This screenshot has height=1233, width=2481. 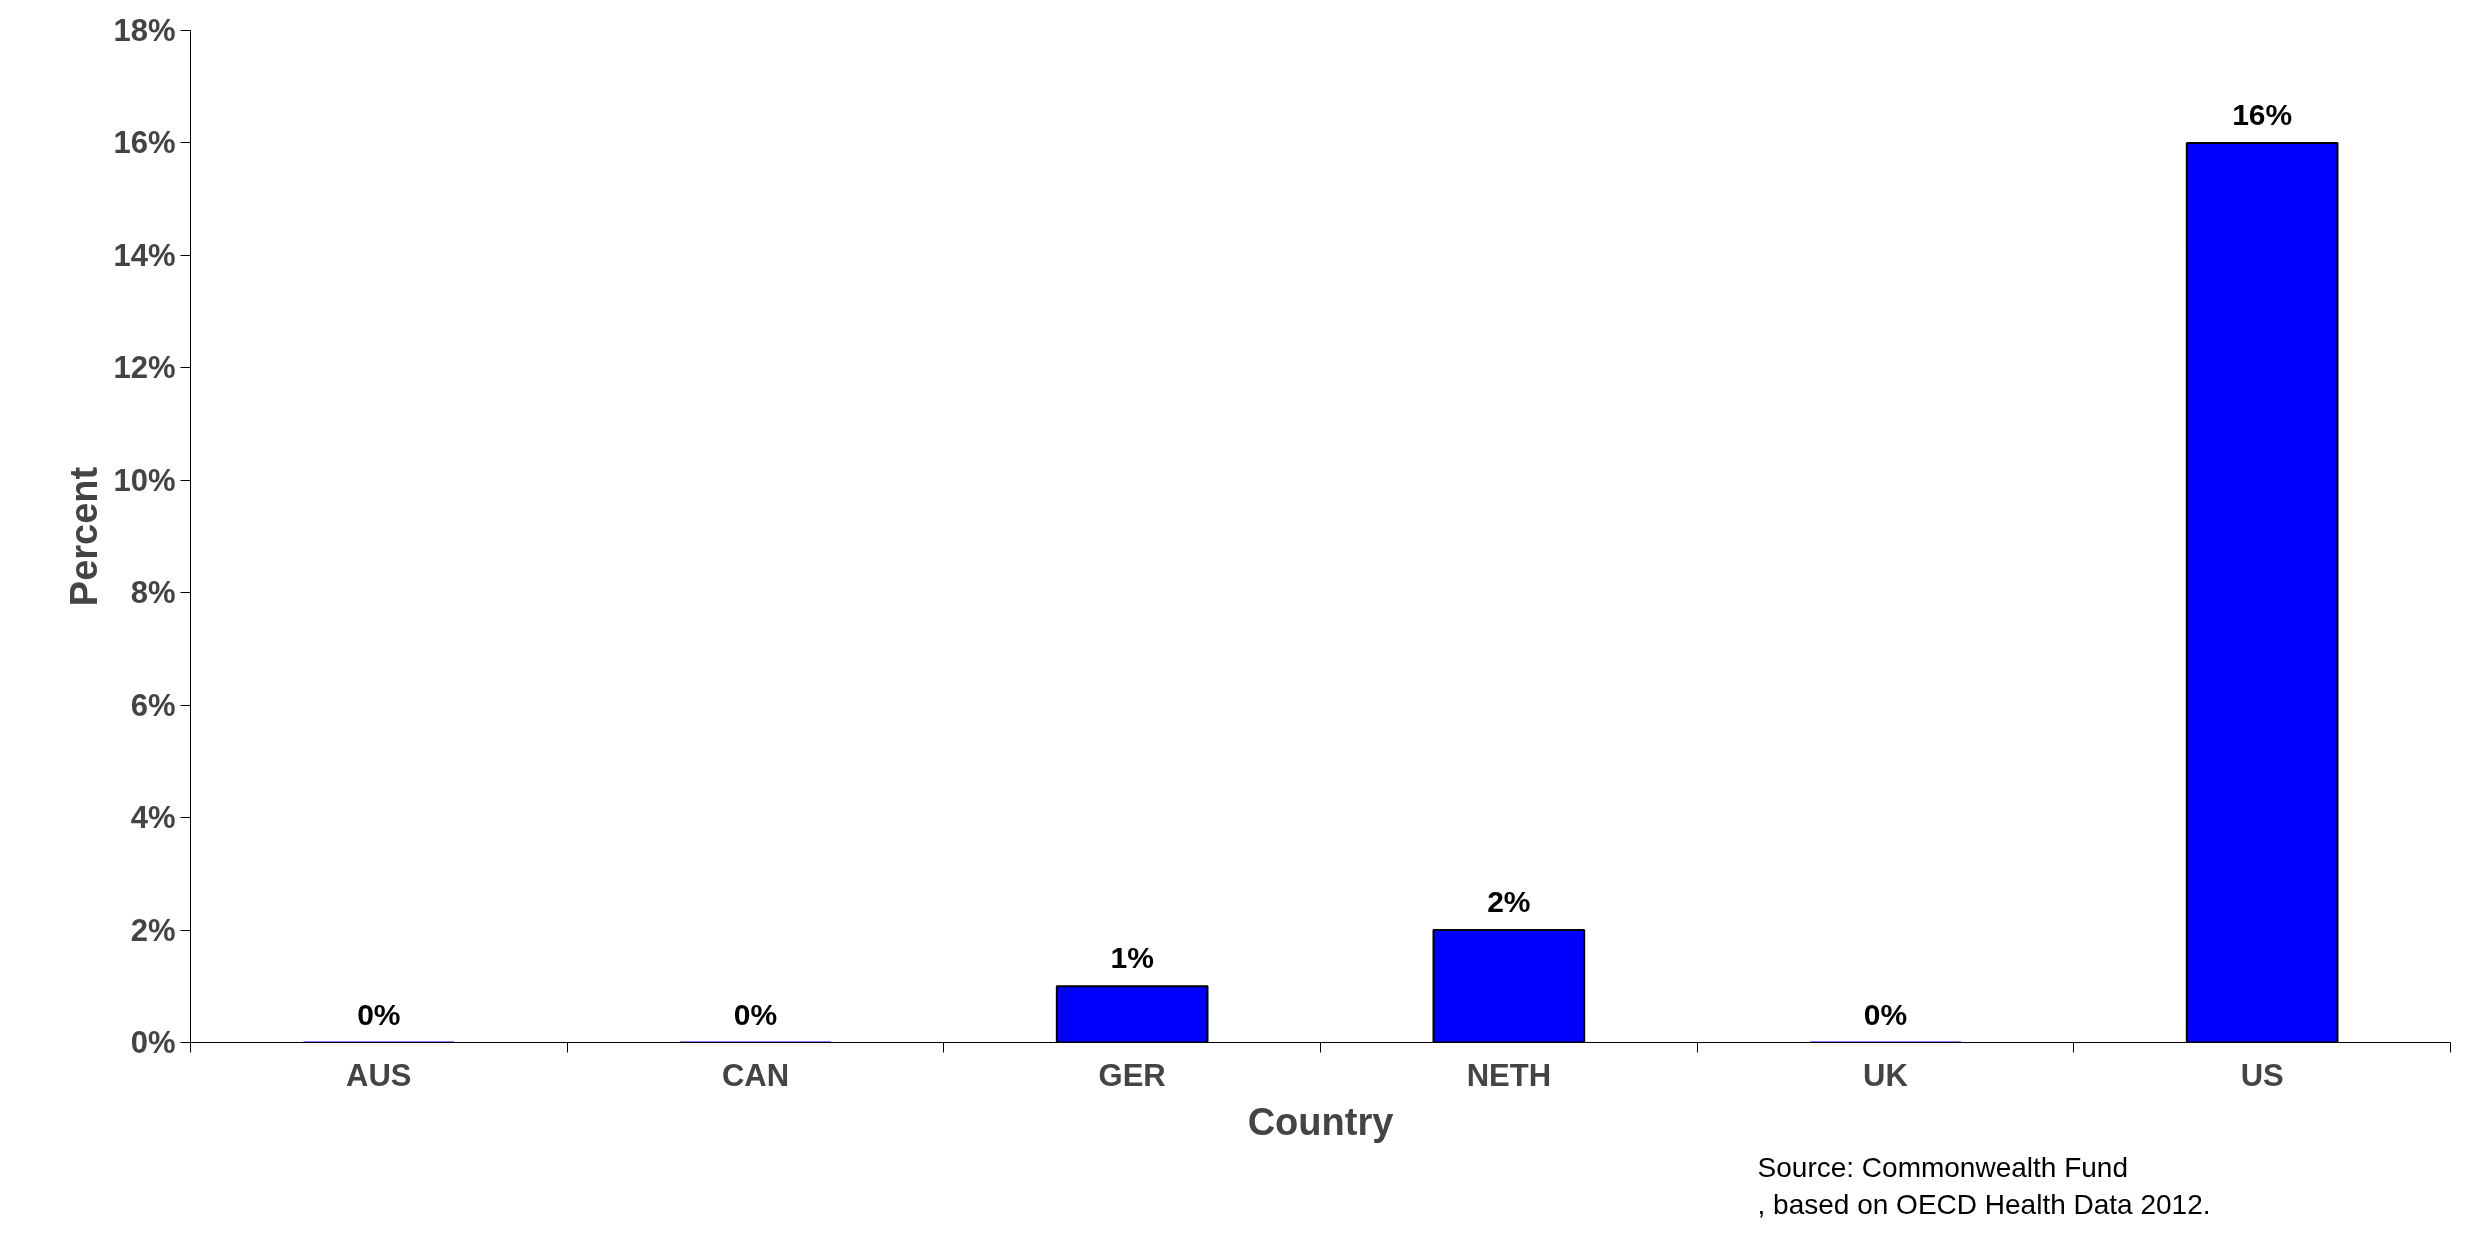 I want to click on x-tick-label: AUS, so click(x=379, y=1075).